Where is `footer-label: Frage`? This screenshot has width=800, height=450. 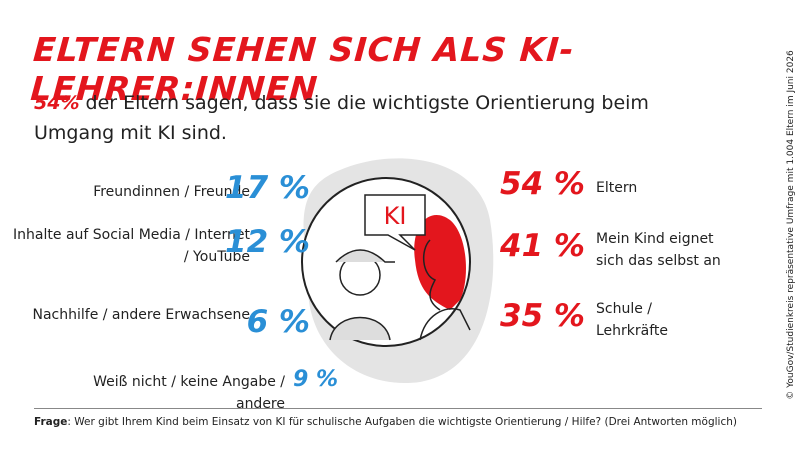 footer-label: Frage is located at coordinates (51, 422).